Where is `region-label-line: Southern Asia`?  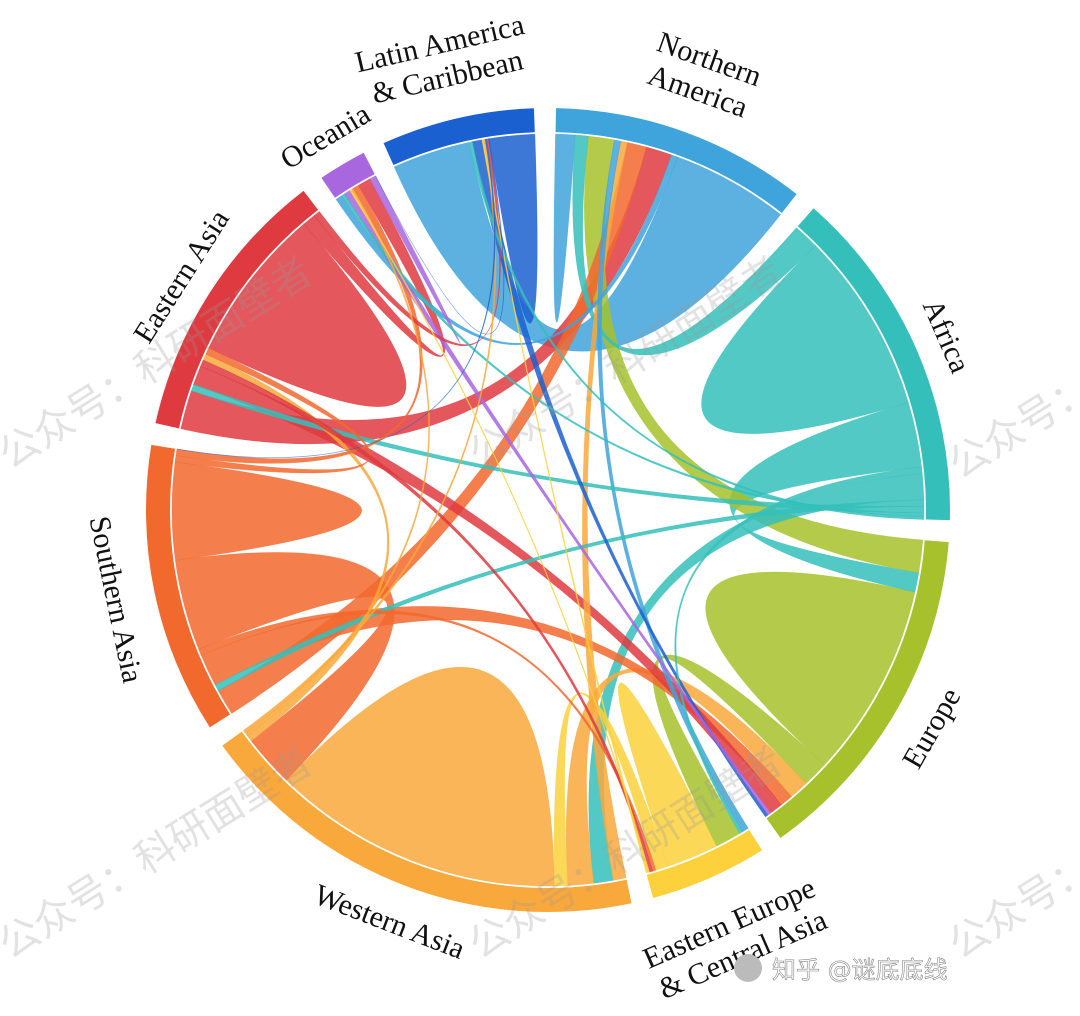
region-label-line: Southern Asia is located at coordinates (115, 599).